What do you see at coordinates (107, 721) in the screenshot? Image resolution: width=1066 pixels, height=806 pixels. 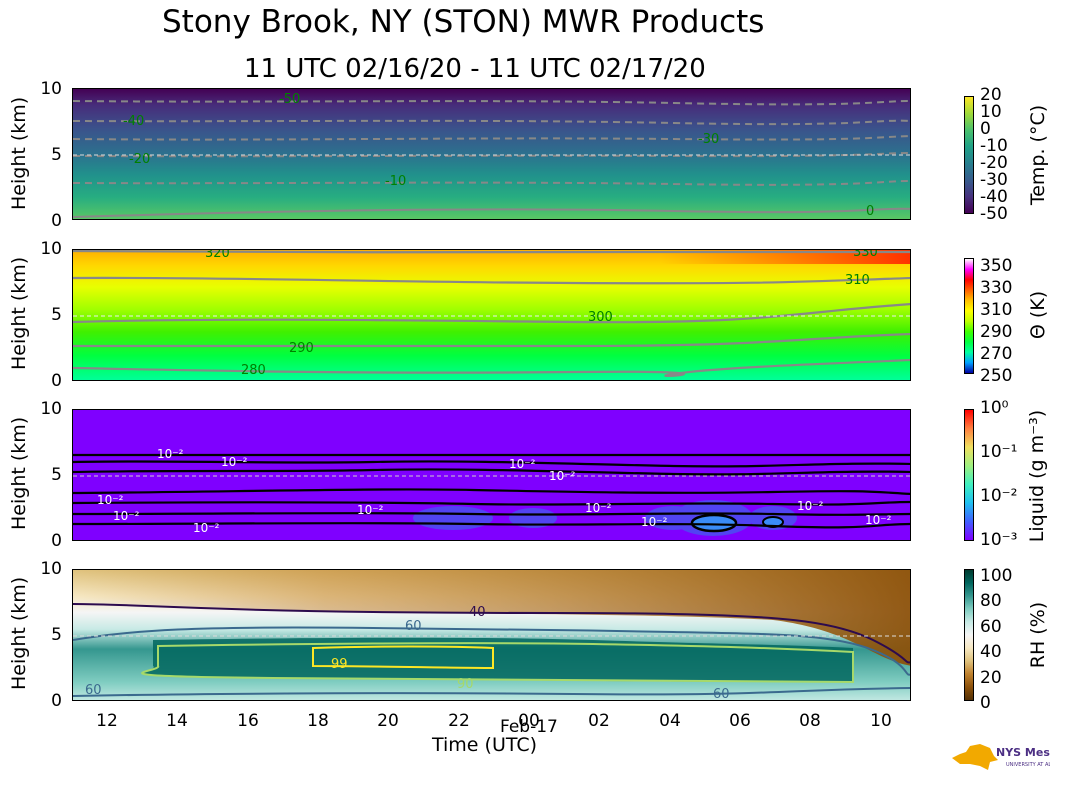 I see `x-tick-12: 12` at bounding box center [107, 721].